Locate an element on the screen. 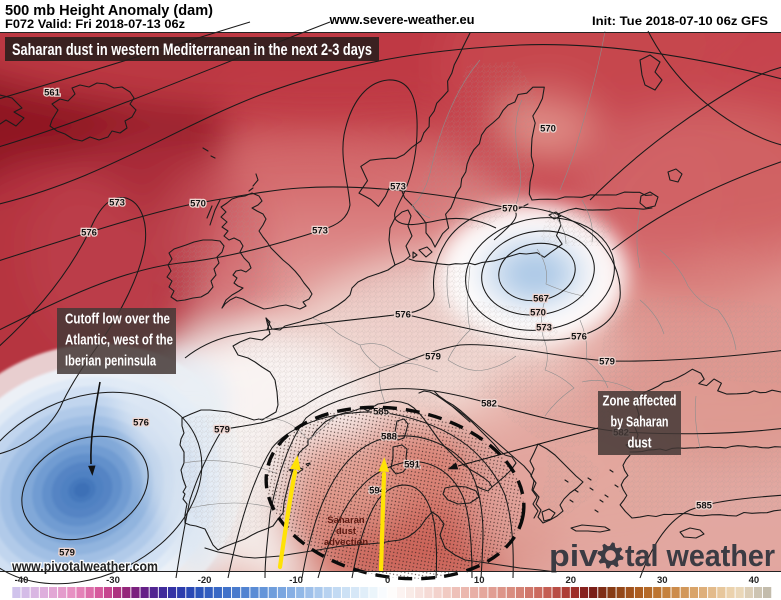  svg-text: 0 is located at coordinates (387, 580).